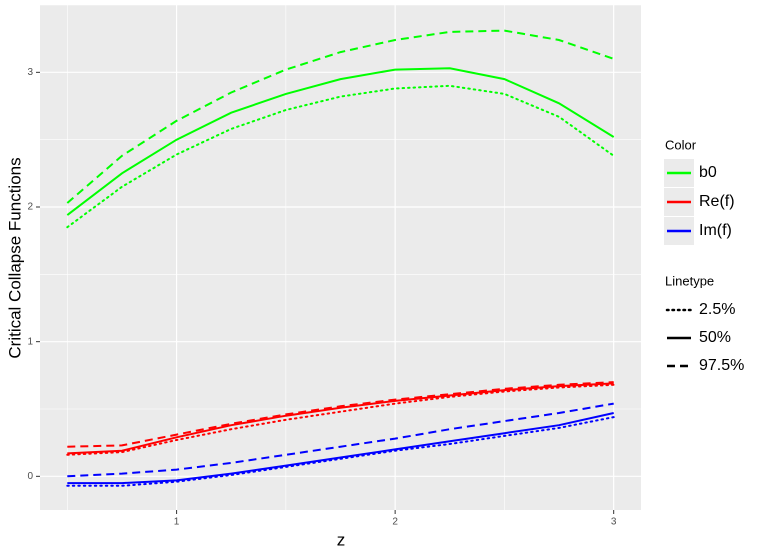 The image size is (767, 555). I want to click on legend-label: 97.5%, so click(721, 365).